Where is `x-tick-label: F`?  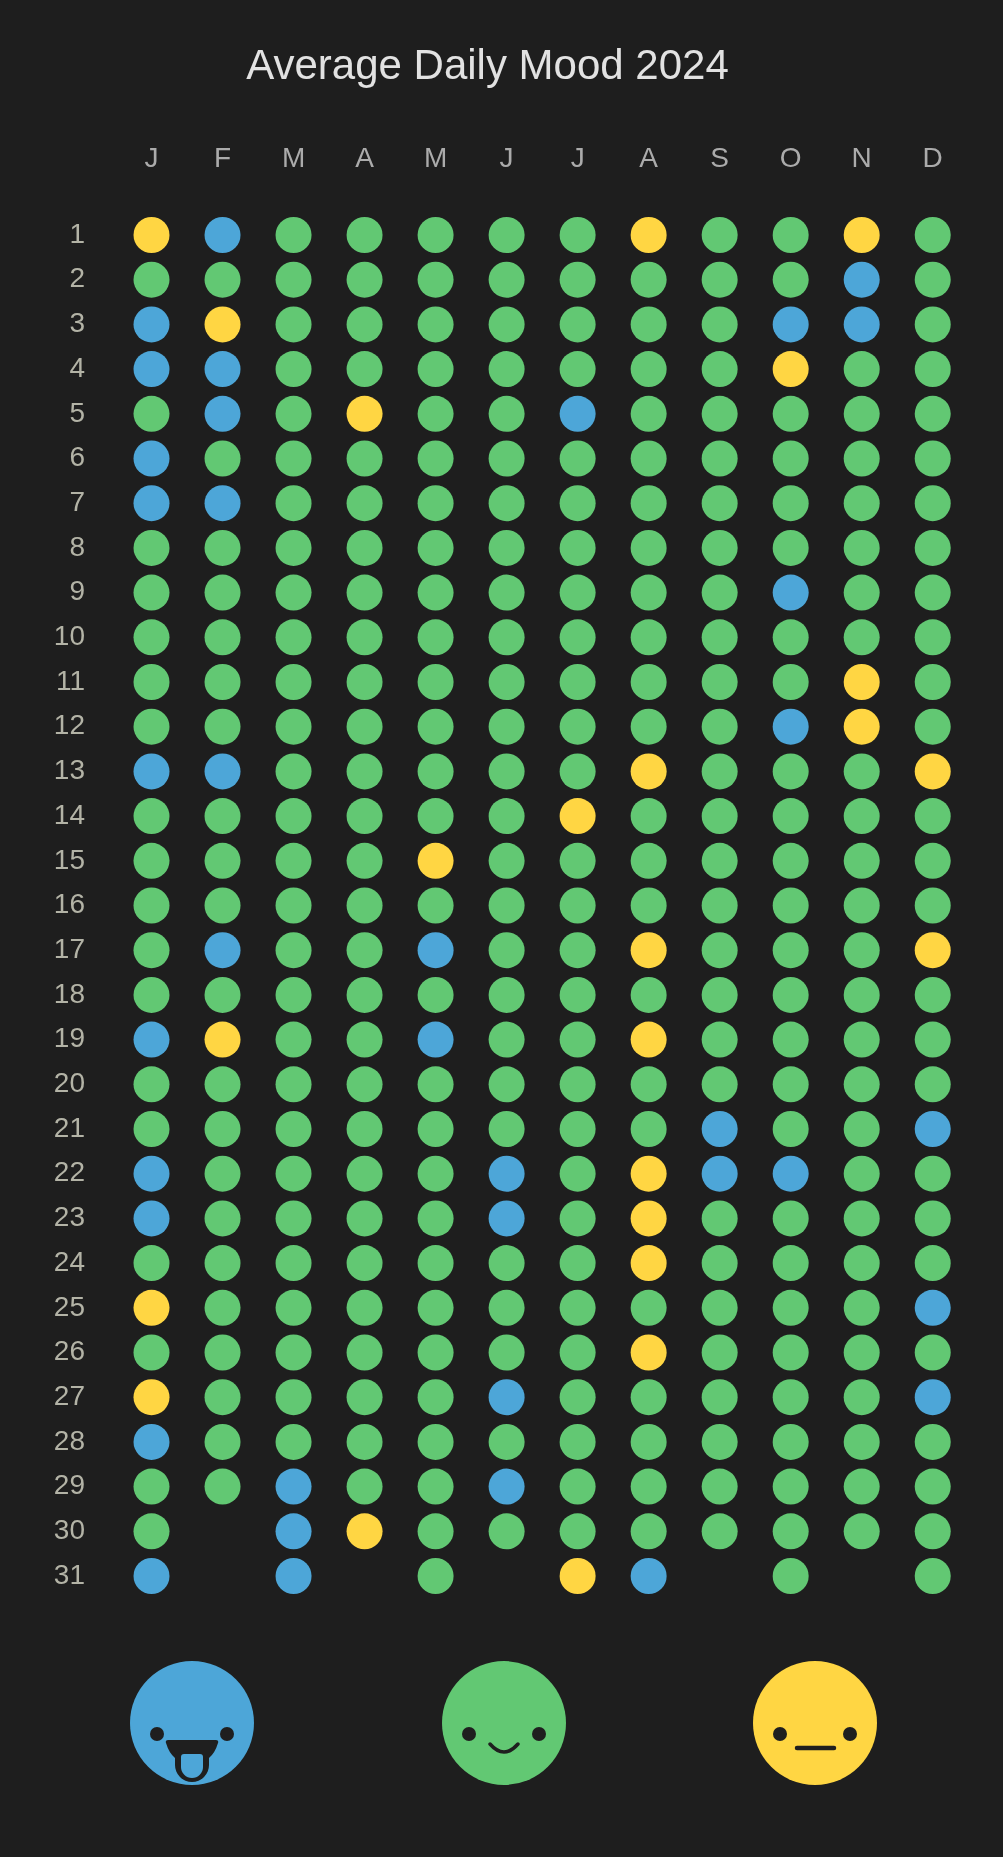
x-tick-label: F is located at coordinates (222, 157).